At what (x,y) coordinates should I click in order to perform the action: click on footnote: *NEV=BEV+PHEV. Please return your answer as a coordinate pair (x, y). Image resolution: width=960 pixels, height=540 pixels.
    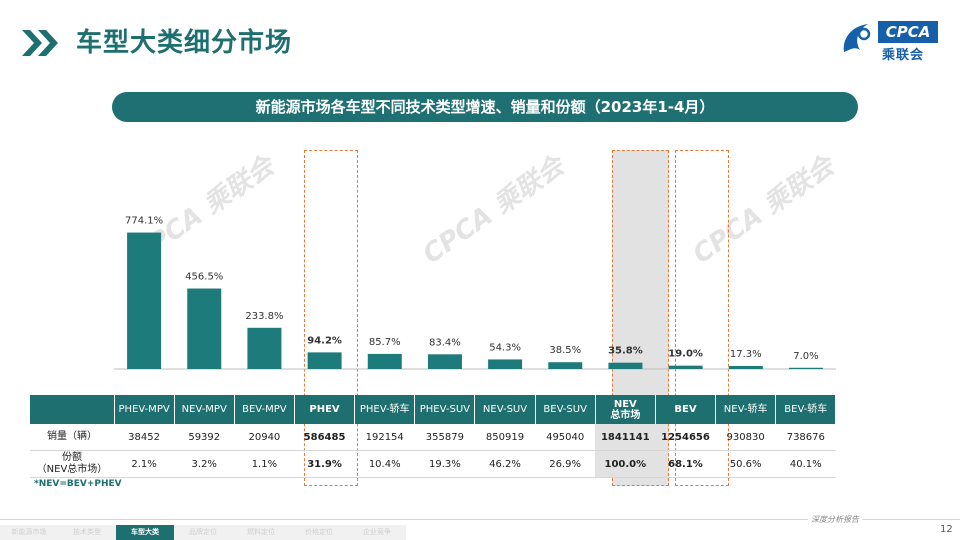
    Looking at the image, I should click on (78, 484).